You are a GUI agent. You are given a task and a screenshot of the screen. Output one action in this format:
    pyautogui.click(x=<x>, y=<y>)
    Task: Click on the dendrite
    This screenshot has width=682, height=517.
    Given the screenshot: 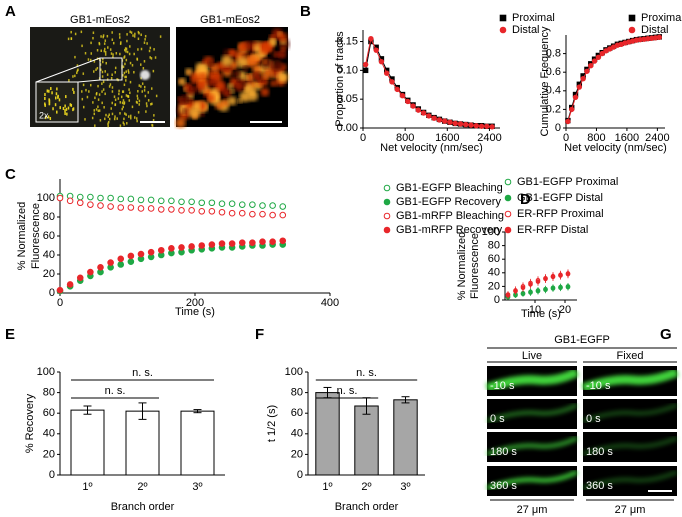 What is the action you would take?
    pyautogui.click(x=532, y=446)
    